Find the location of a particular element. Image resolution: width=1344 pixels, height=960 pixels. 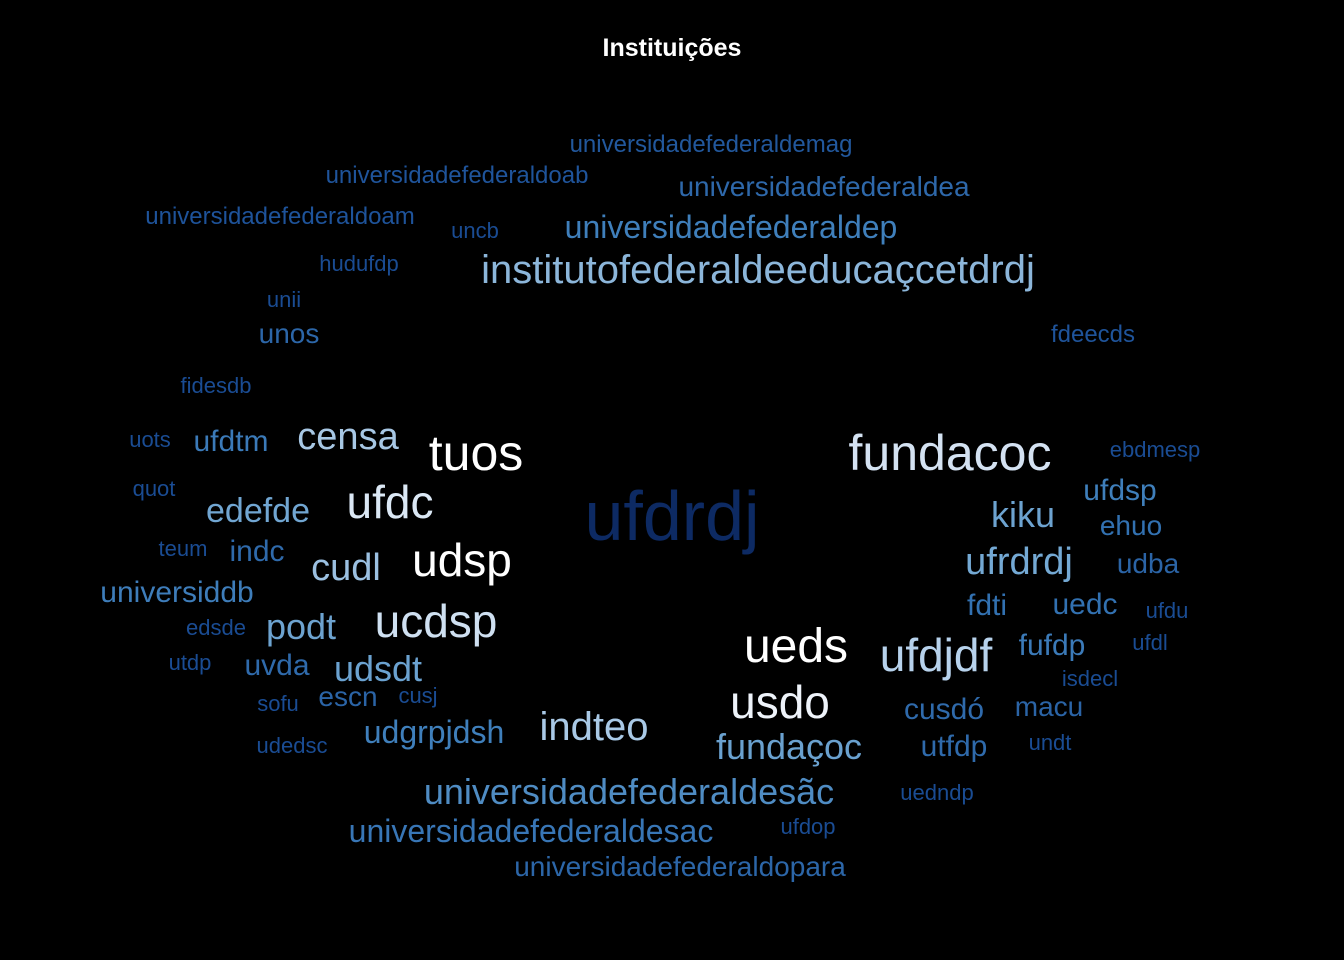

word-edsde: edsde is located at coordinates (216, 627).